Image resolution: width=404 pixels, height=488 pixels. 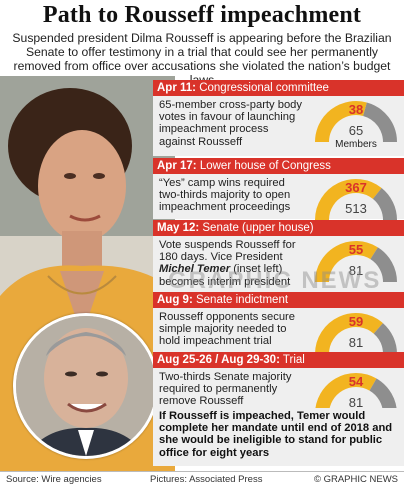 I want to click on stage-header: Aug 25-26 / Aug 29-30: Trial, so click(x=278, y=360).